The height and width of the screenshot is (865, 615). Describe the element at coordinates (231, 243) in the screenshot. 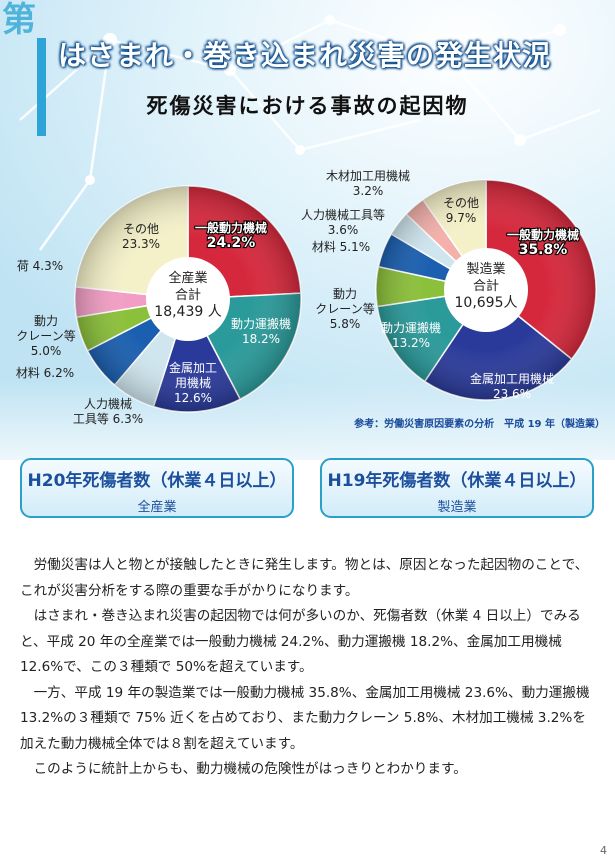

I see `pie-slice-label: 24.2%` at that location.